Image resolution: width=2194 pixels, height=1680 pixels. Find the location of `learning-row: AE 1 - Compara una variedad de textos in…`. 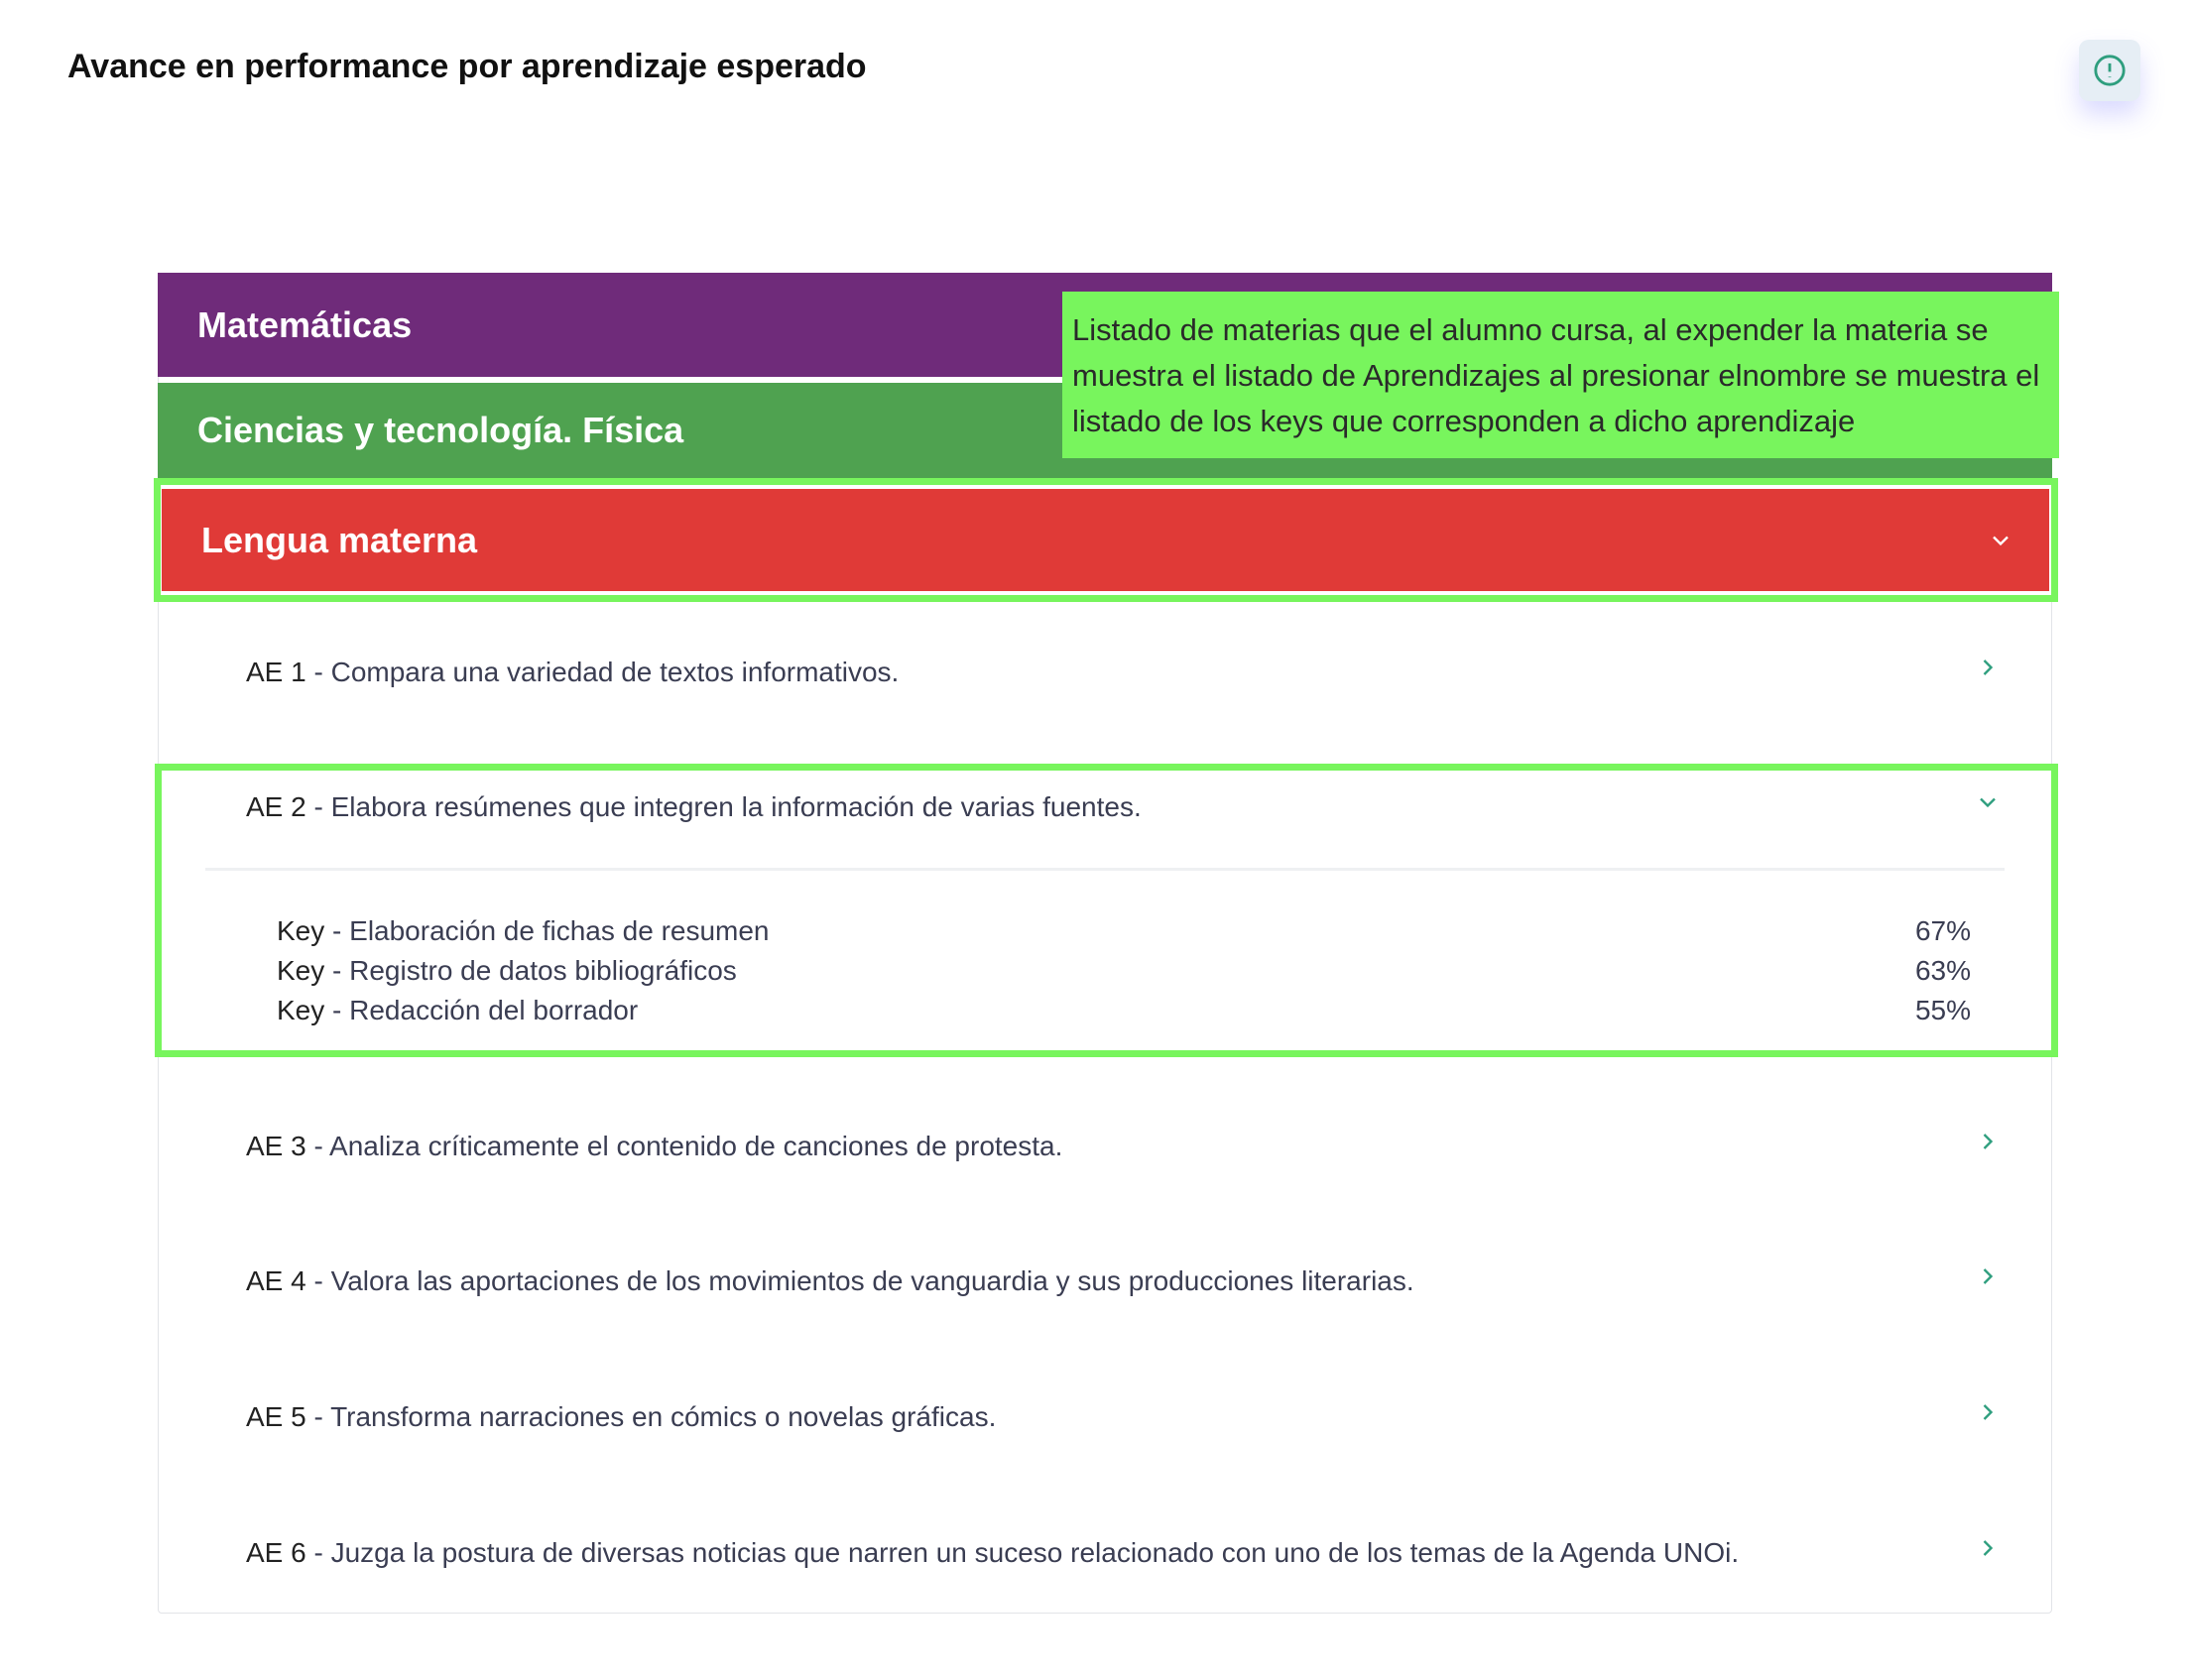

learning-row: AE 1 - Compara una variedad de textos in… is located at coordinates (573, 672).